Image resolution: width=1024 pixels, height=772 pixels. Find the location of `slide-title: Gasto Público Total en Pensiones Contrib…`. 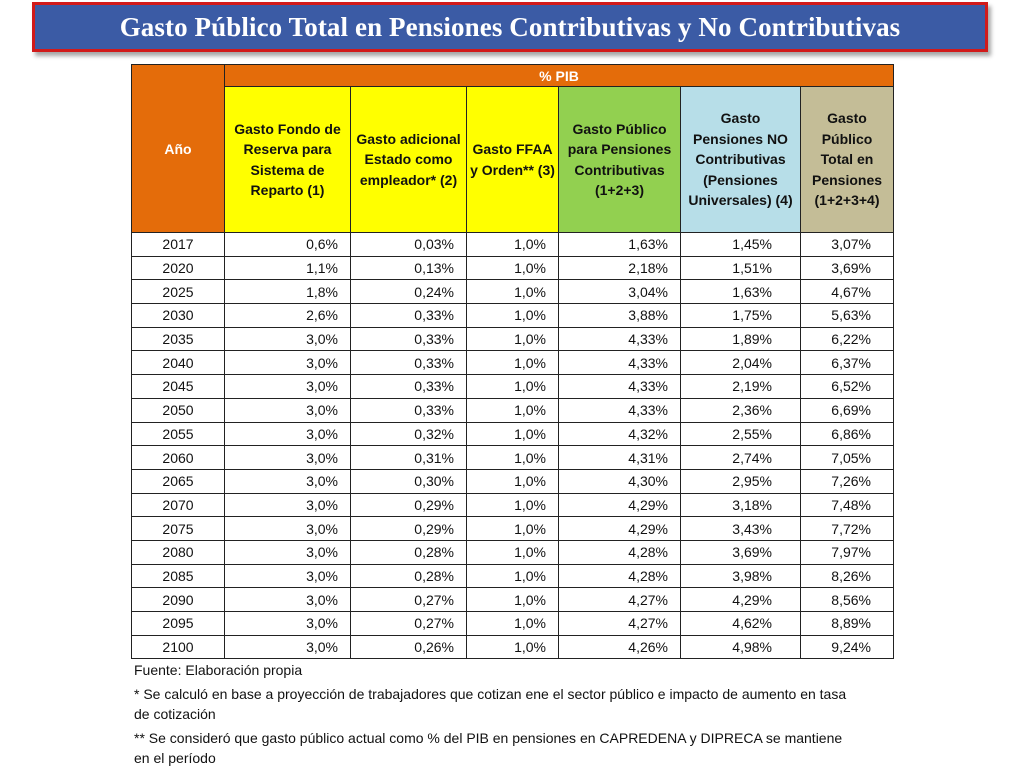

slide-title: Gasto Público Total en Pensiones Contrib… is located at coordinates (510, 26).